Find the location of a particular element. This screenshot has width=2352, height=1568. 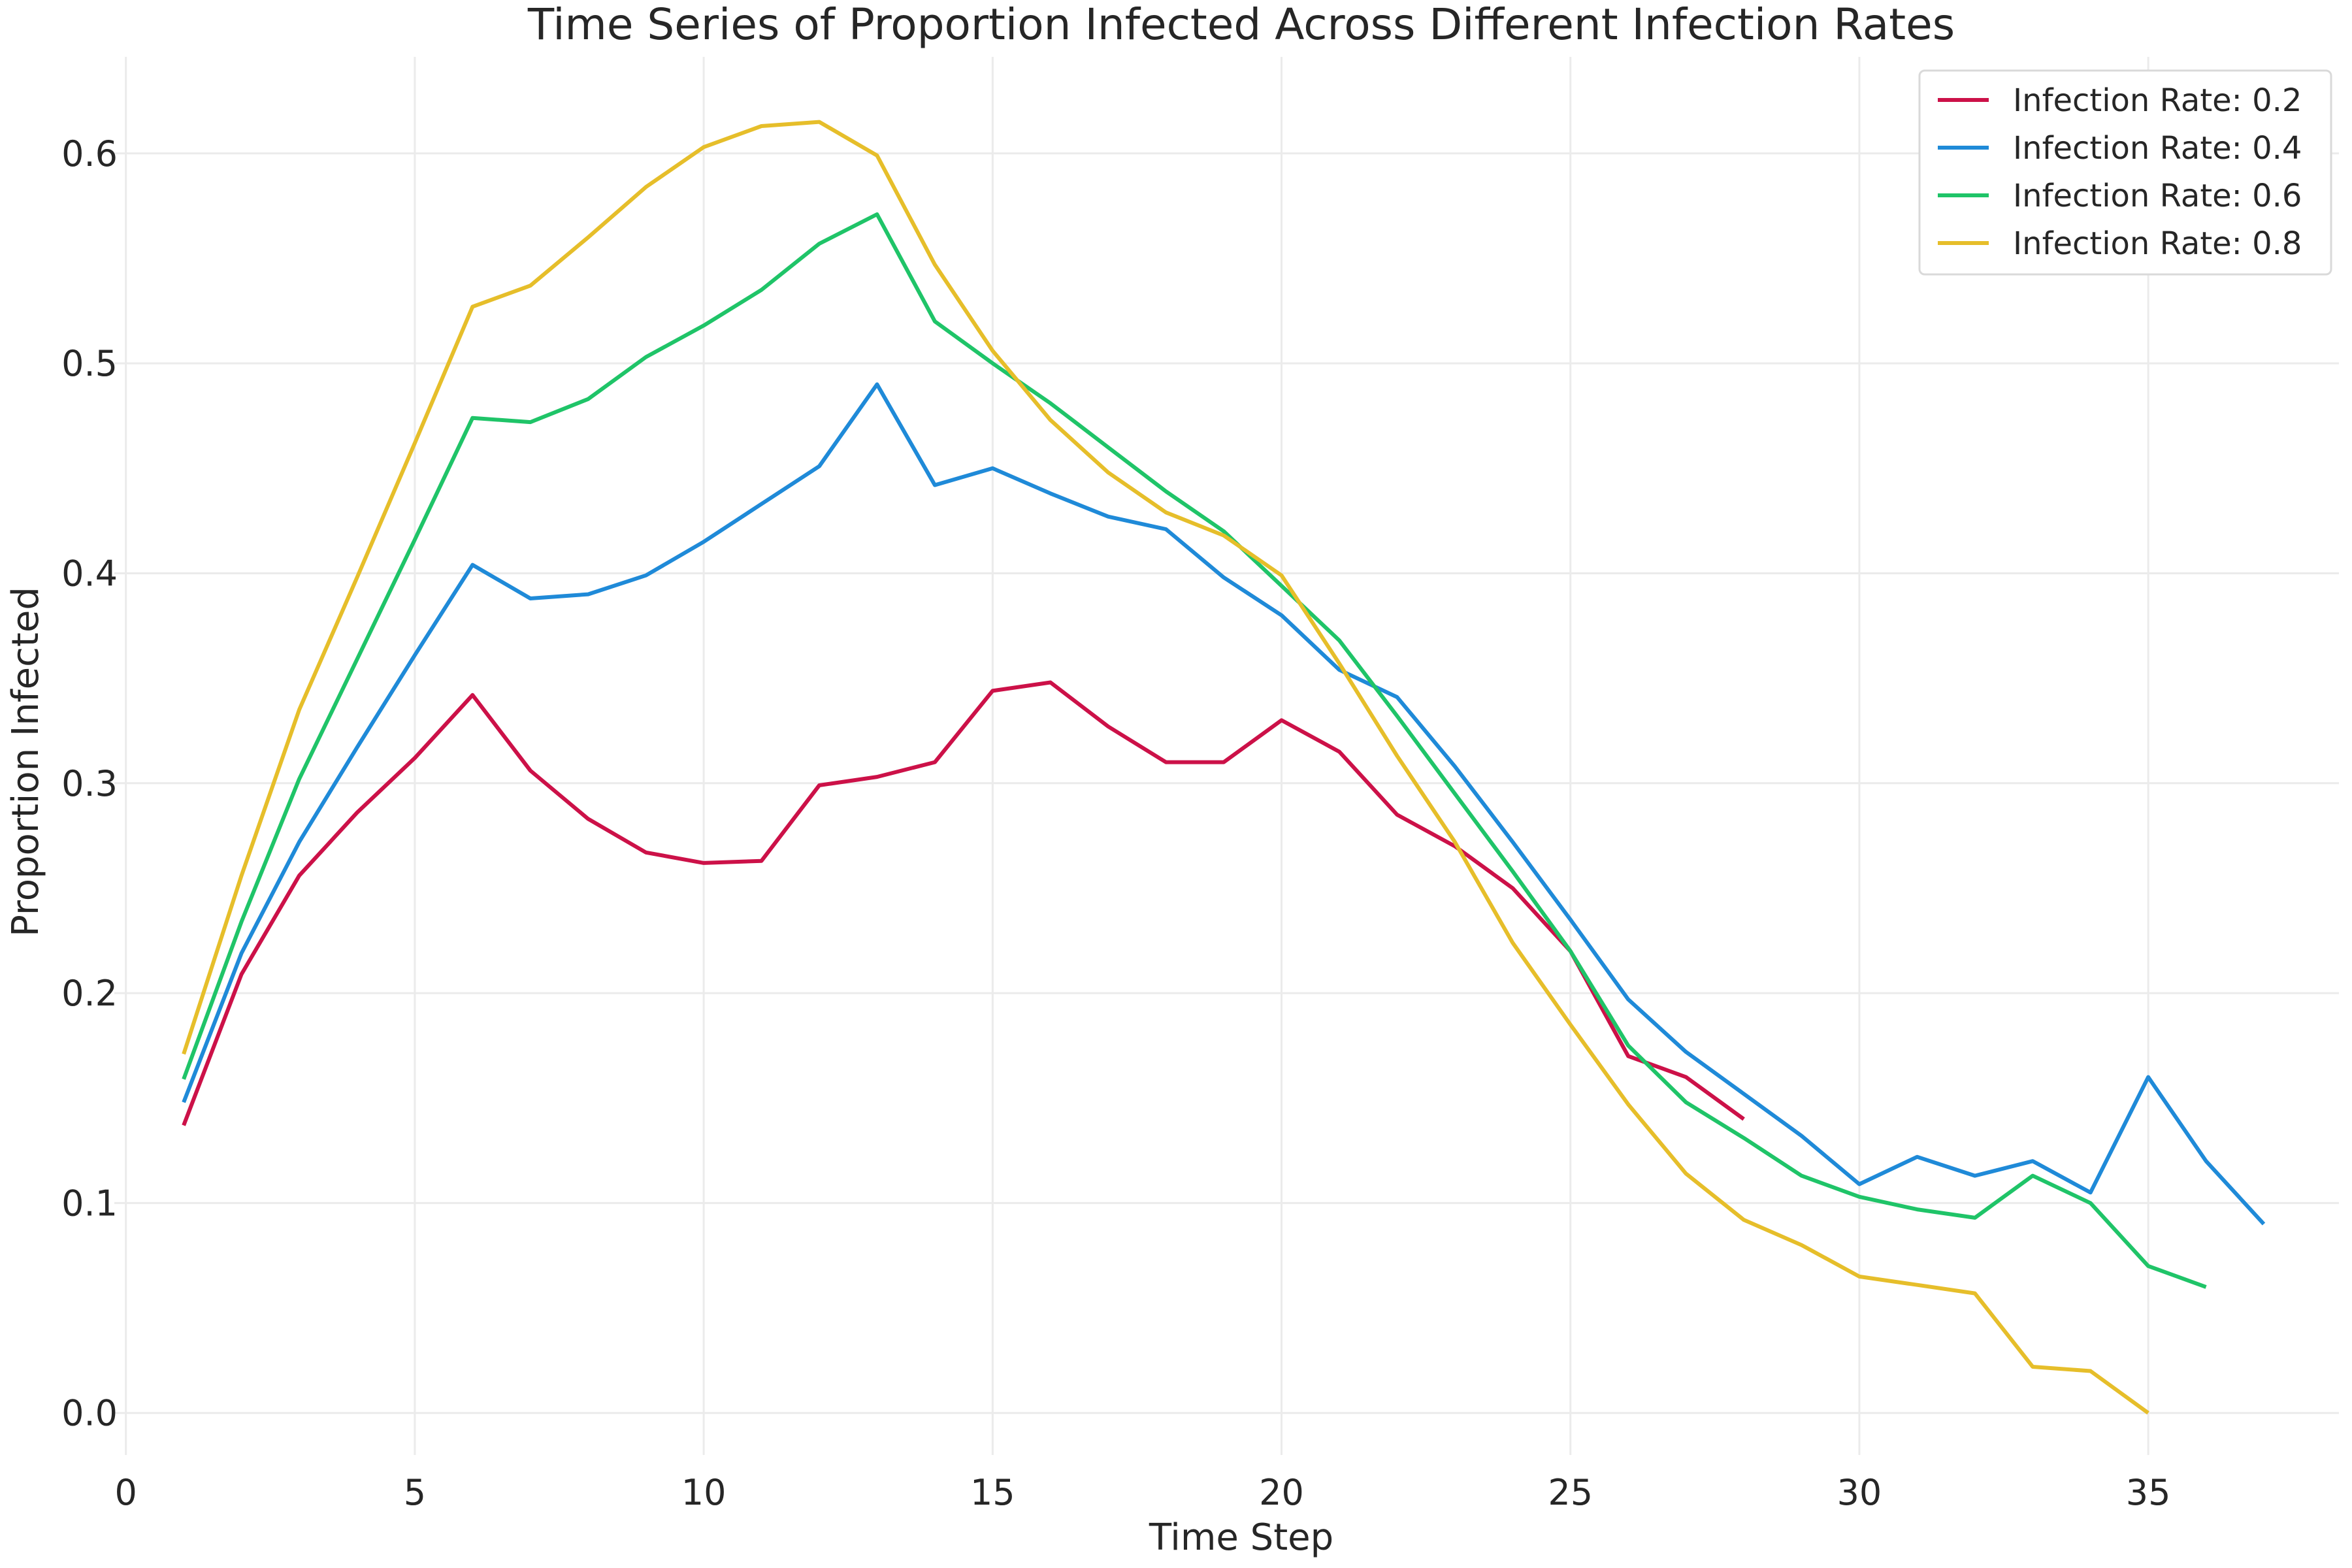

x-tick-label: 25 is located at coordinates (1570, 1492).